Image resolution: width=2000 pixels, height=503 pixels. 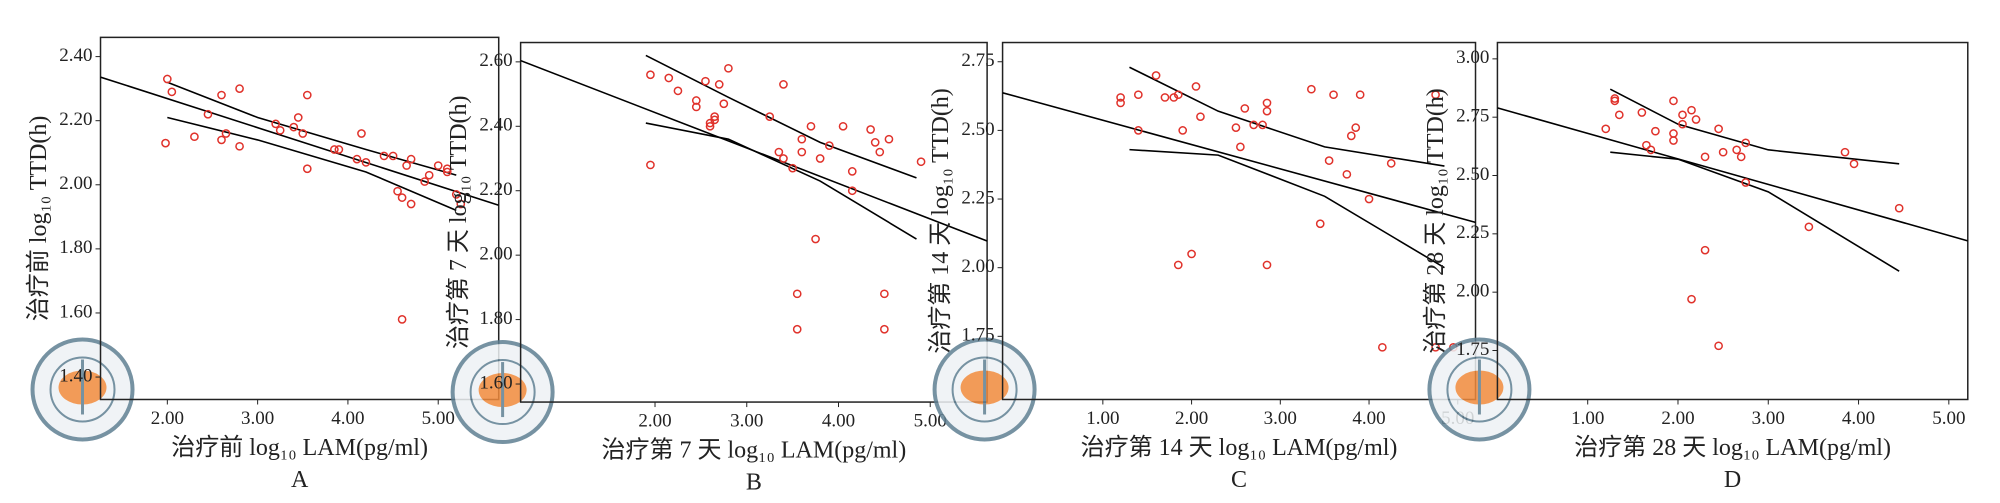 What do you see at coordinates (438, 418) in the screenshot?
I see `x-tick-label: 5.00` at bounding box center [438, 418].